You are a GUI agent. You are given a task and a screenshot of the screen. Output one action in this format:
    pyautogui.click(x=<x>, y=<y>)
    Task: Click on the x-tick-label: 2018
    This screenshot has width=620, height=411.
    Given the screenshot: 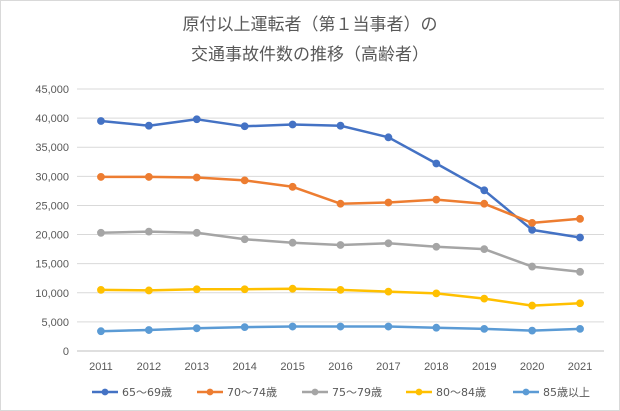 What is the action you would take?
    pyautogui.click(x=436, y=367)
    